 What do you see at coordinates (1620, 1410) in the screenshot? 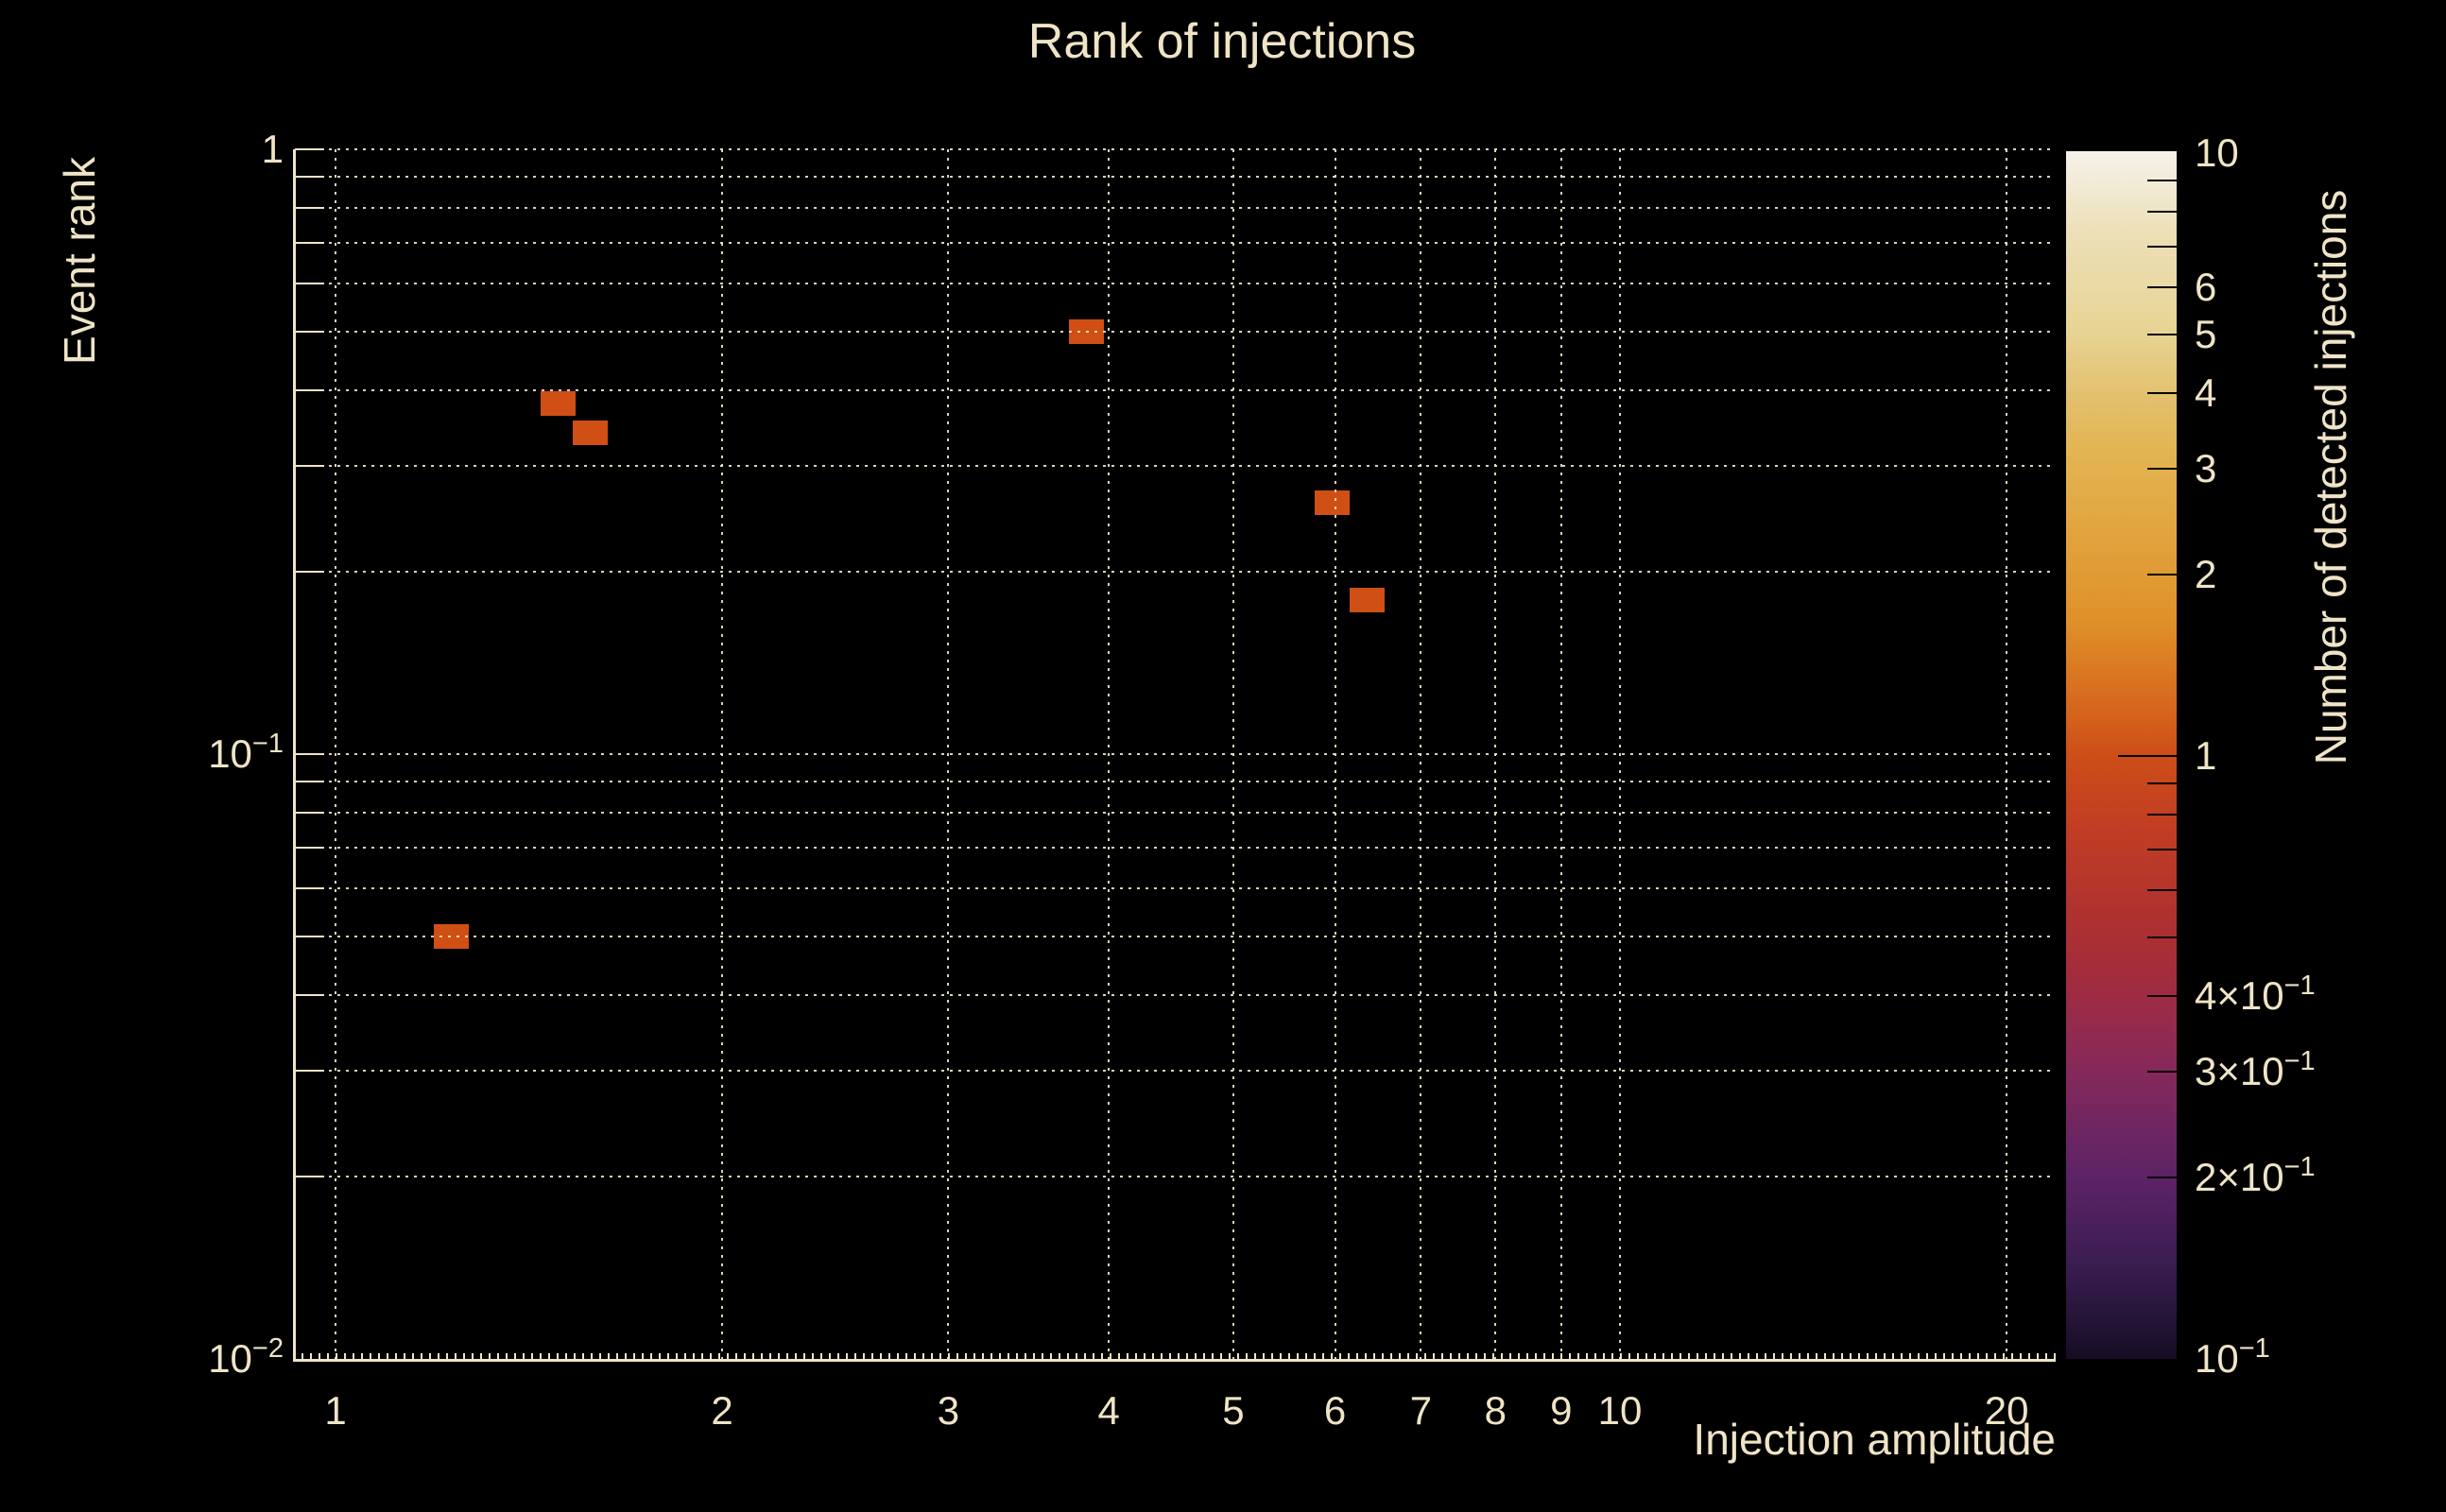
I see `x-tick-label: 10` at bounding box center [1620, 1410].